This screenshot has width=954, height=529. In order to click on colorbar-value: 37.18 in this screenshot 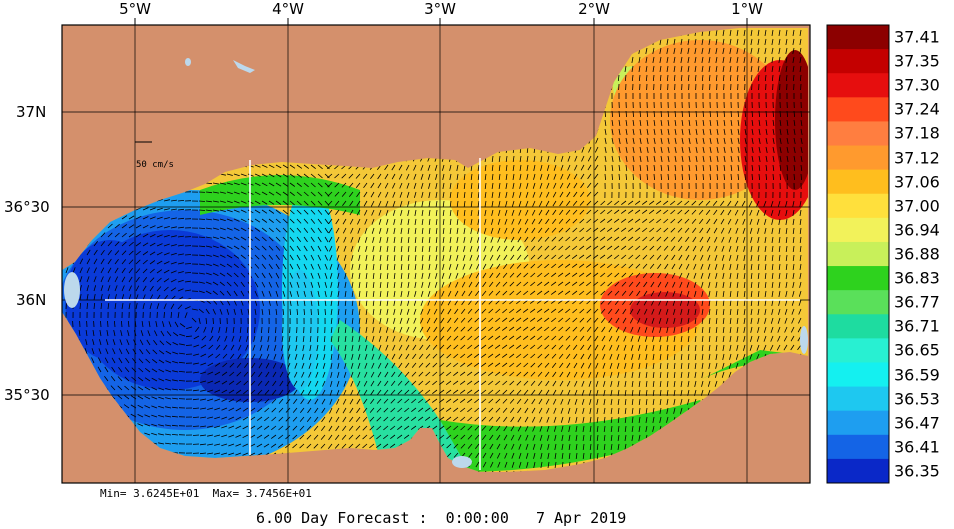, I will do `click(917, 133)`.